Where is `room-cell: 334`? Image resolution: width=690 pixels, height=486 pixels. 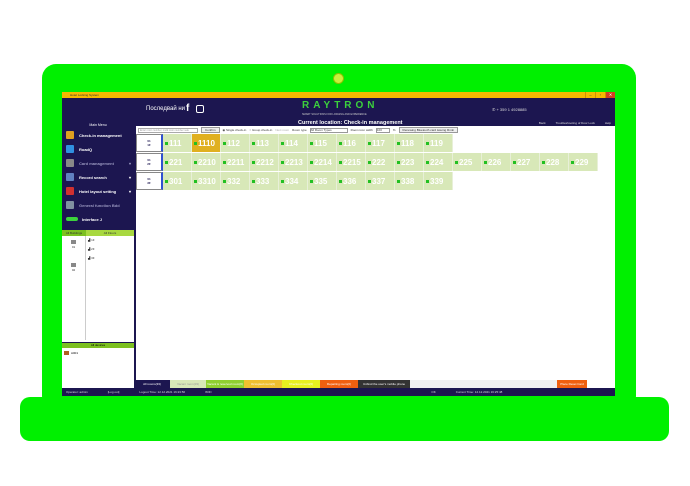 room-cell: 334 is located at coordinates (293, 181).